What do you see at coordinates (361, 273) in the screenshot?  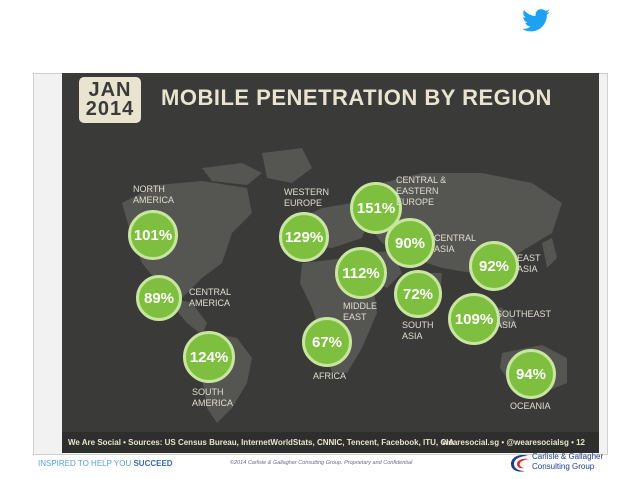 I see `region-value-middle-east: 112%` at bounding box center [361, 273].